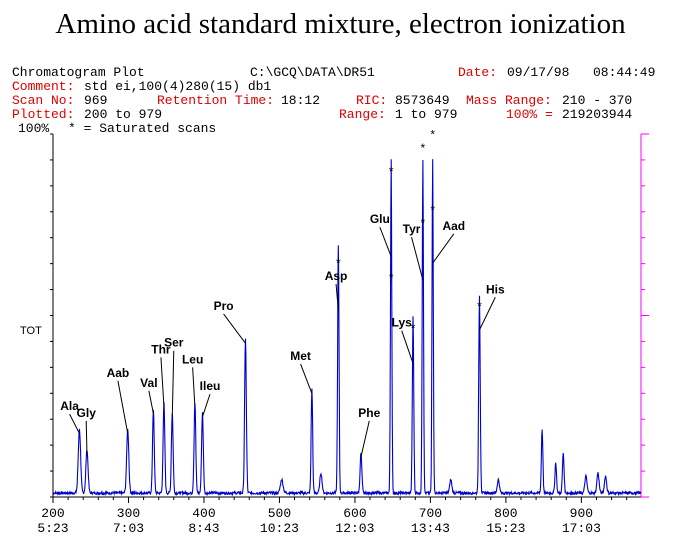 The image size is (681, 541). I want to click on time-value: 08:44:49, so click(624, 72).